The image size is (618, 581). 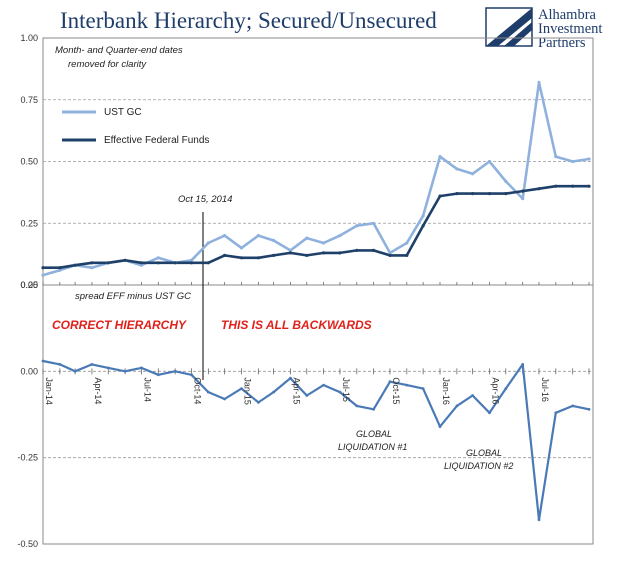 What do you see at coordinates (396, 390) in the screenshot?
I see `x-tick-label: Oct-15` at bounding box center [396, 390].